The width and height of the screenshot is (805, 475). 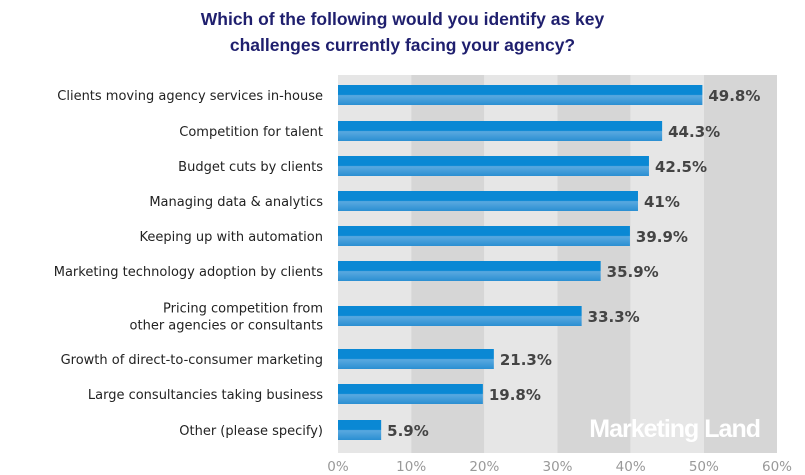 What do you see at coordinates (515, 395) in the screenshot?
I see `value-label-8: 19.8%` at bounding box center [515, 395].